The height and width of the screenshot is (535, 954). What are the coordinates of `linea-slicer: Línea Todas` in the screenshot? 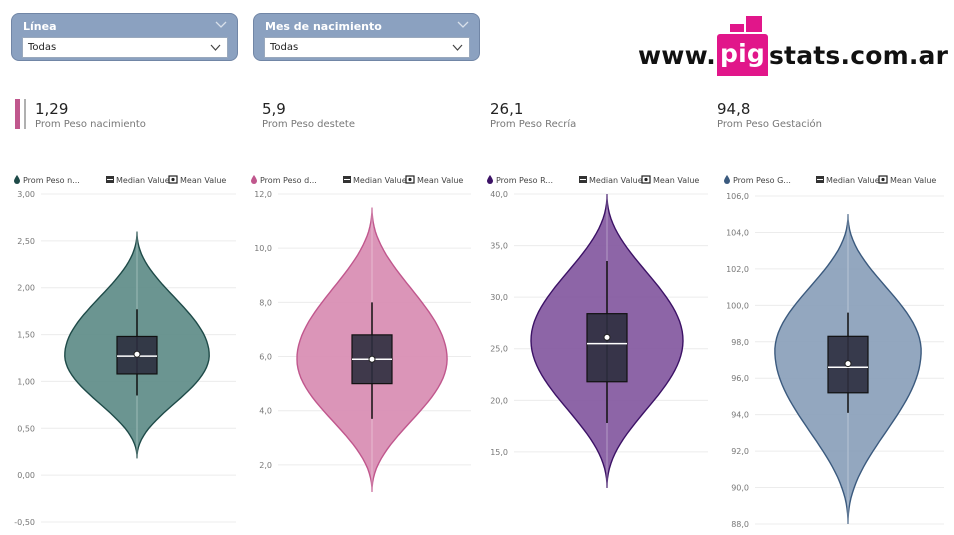 It's located at (124, 37).